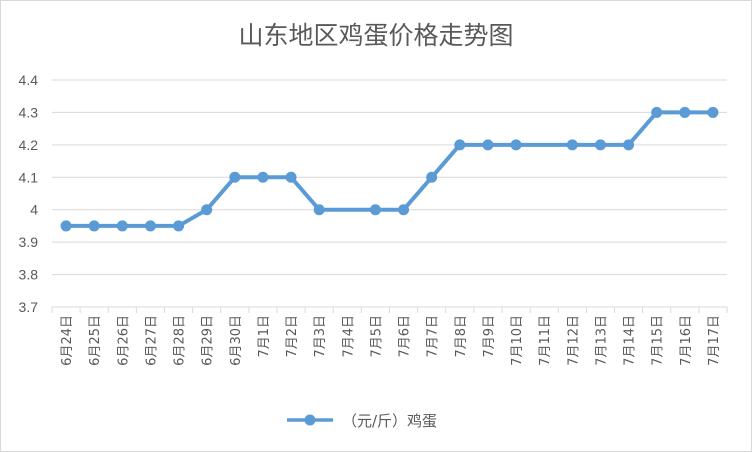  What do you see at coordinates (29, 193) in the screenshot?
I see `y-axis: 3.7 3.8 3.9 4 4.1 4.2 4.3 4.4` at bounding box center [29, 193].